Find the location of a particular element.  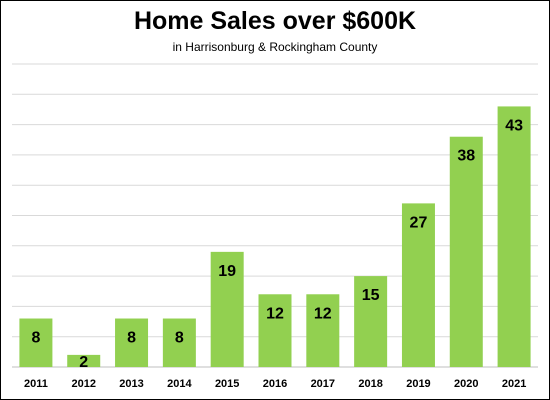

data-label-2012: 2 is located at coordinates (83, 362).